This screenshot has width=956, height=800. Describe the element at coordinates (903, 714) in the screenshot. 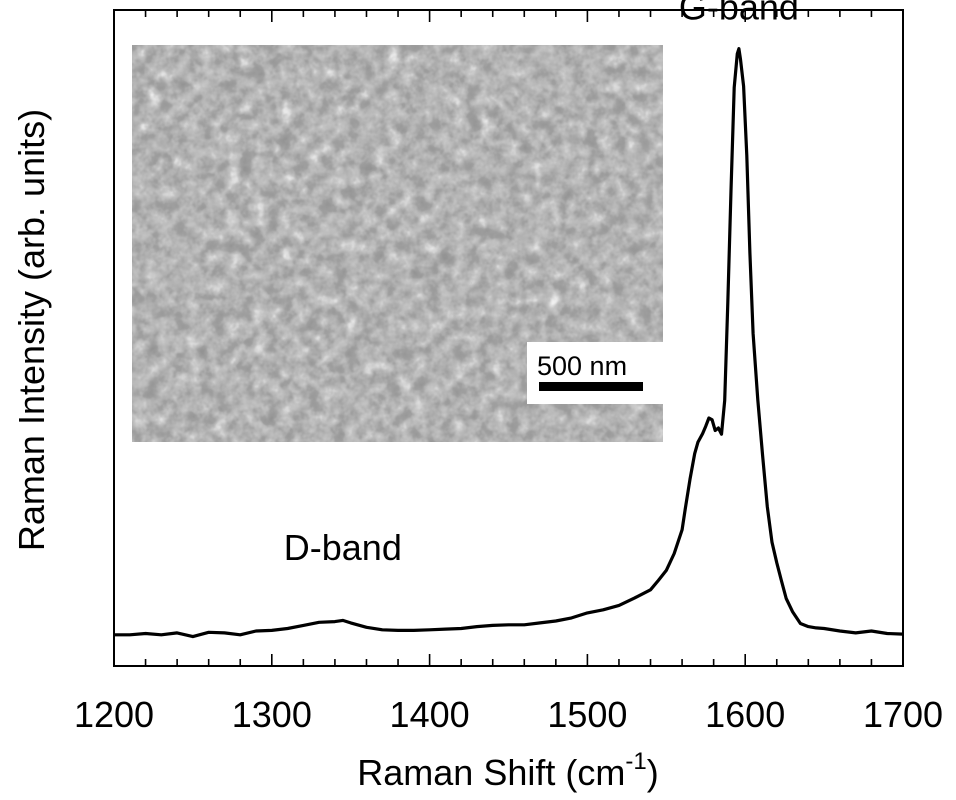

I see `x-tick-label: 1700` at that location.